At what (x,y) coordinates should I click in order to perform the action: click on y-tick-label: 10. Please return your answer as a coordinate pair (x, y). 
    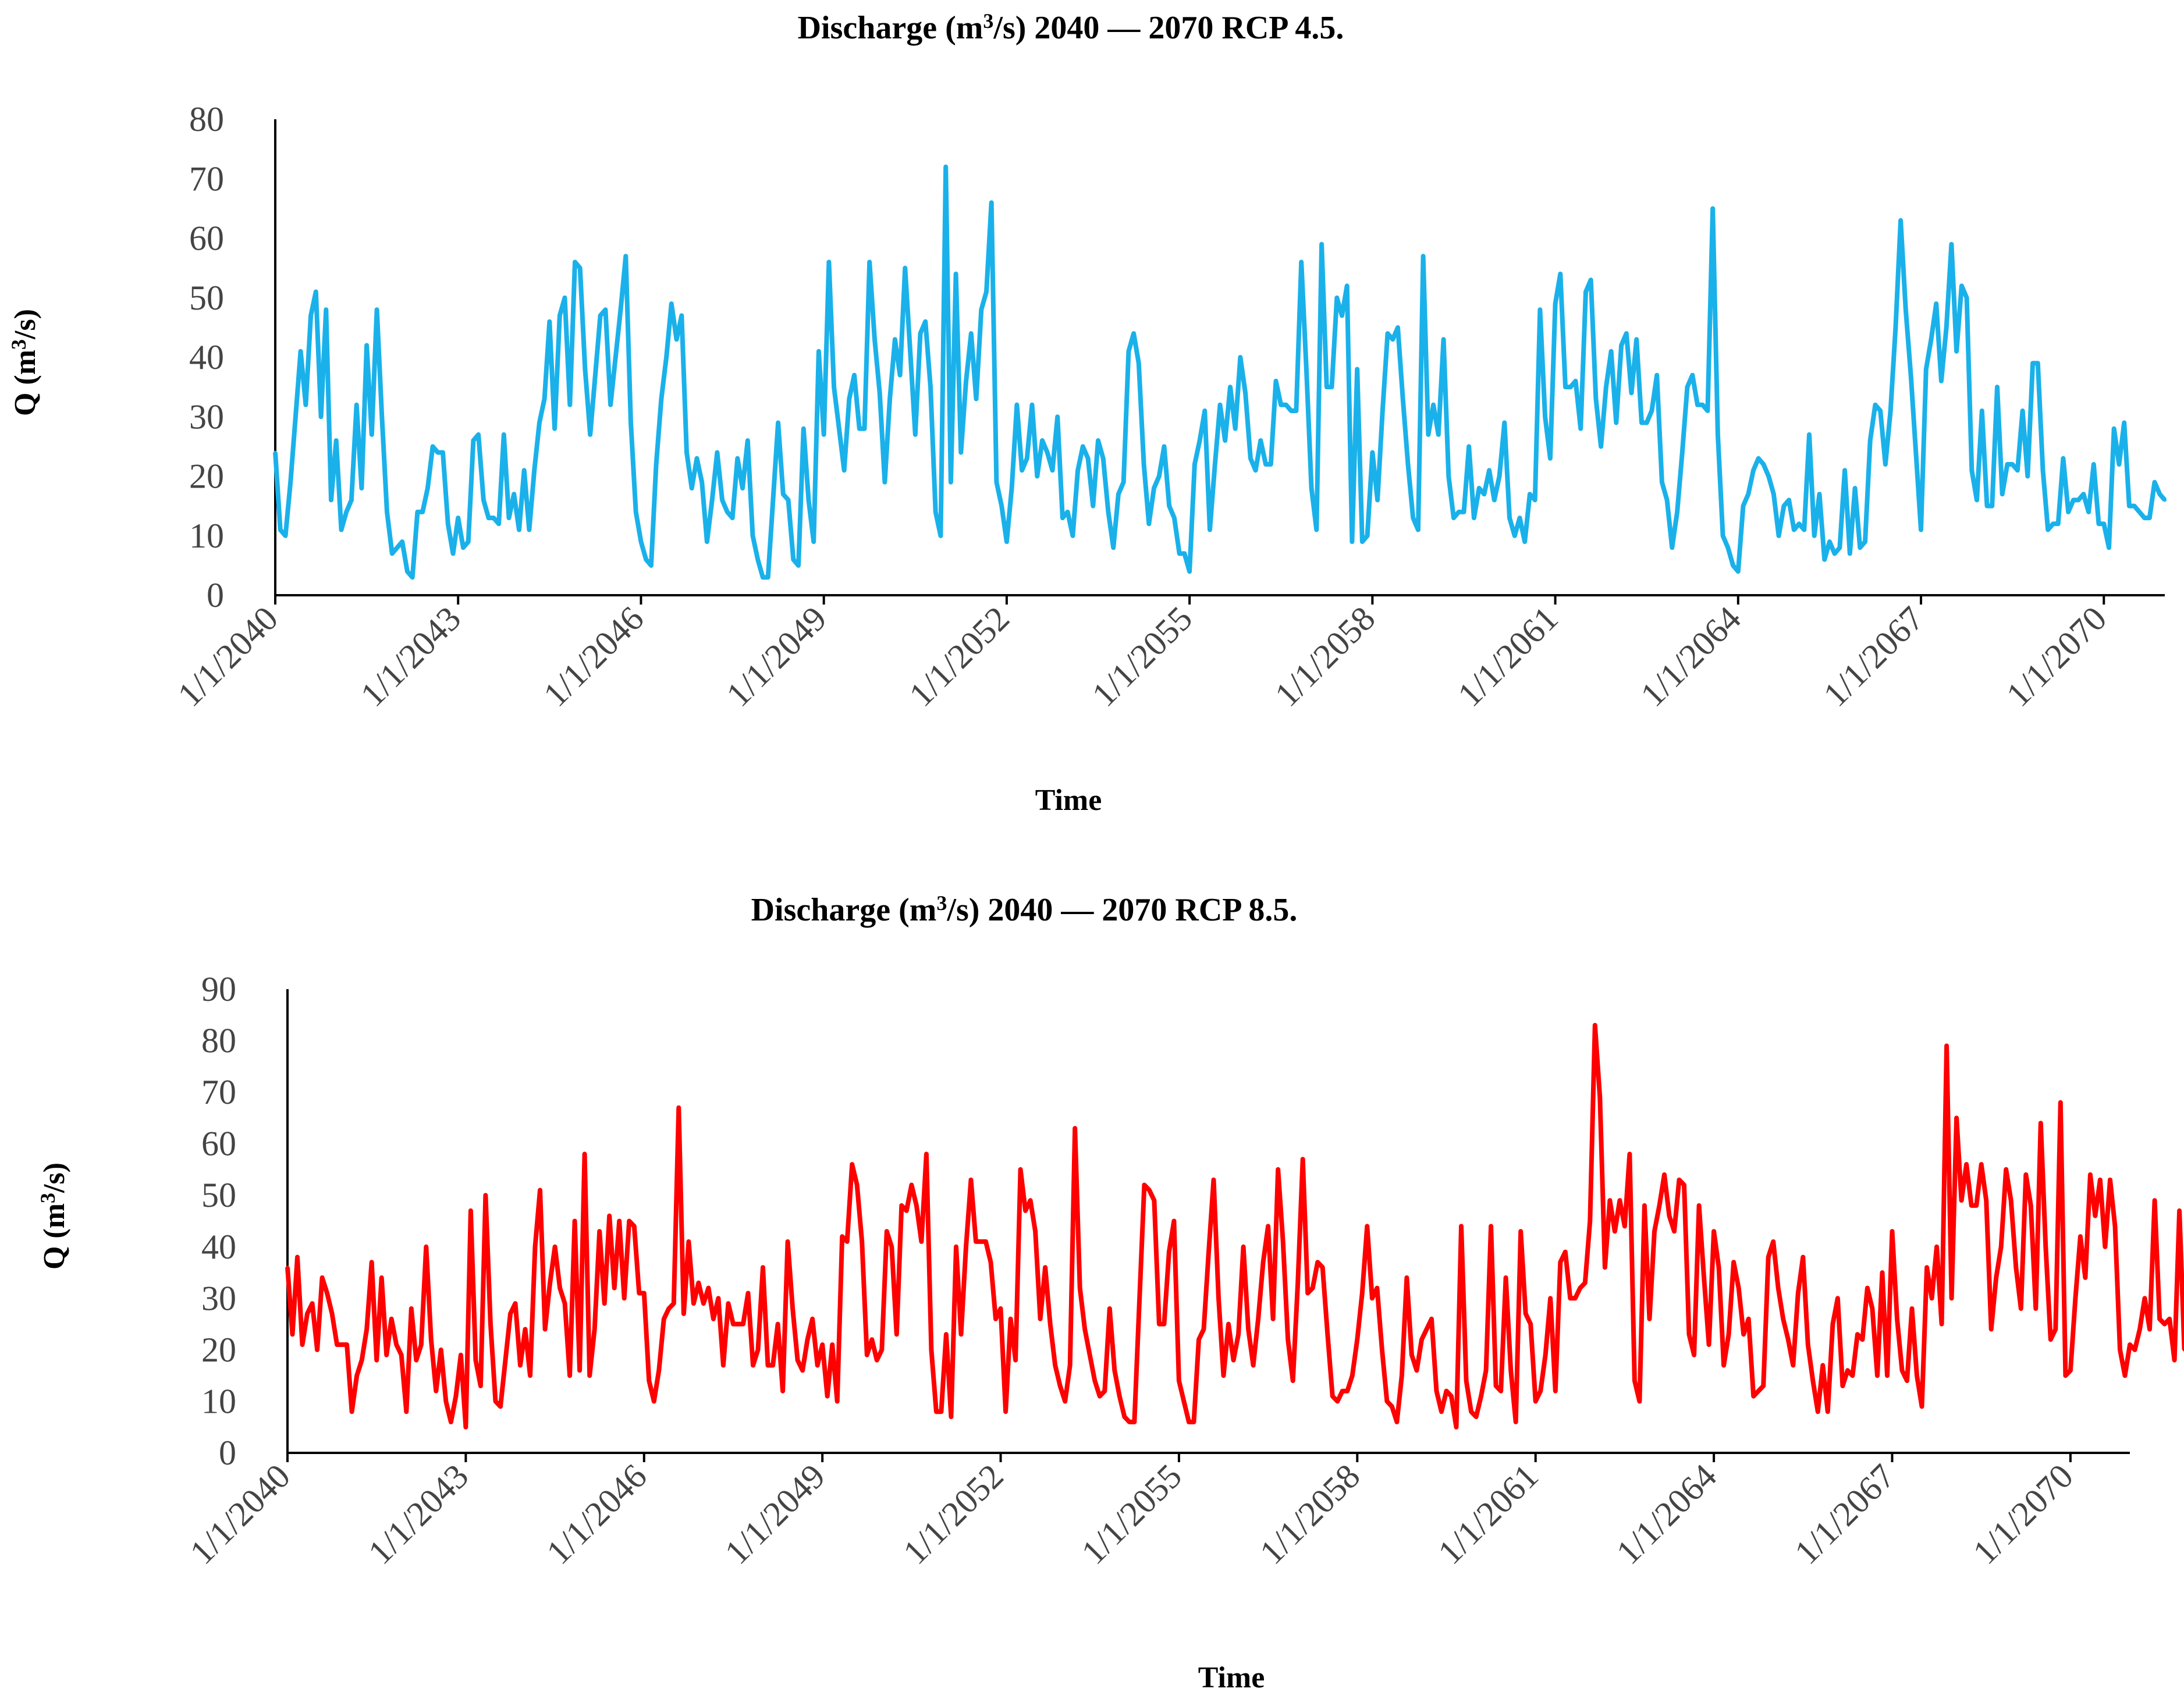
    Looking at the image, I should click on (206, 536).